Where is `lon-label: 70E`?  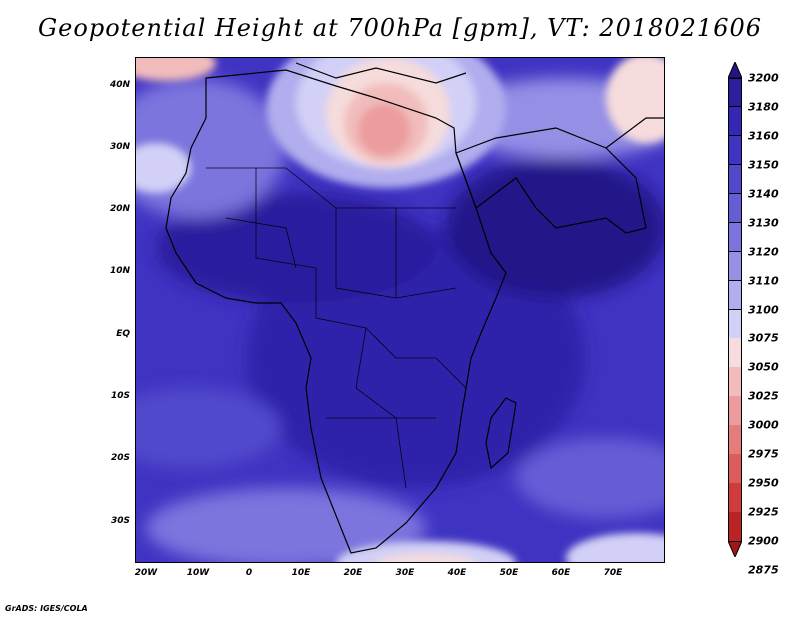 lon-label: 70E is located at coordinates (613, 573).